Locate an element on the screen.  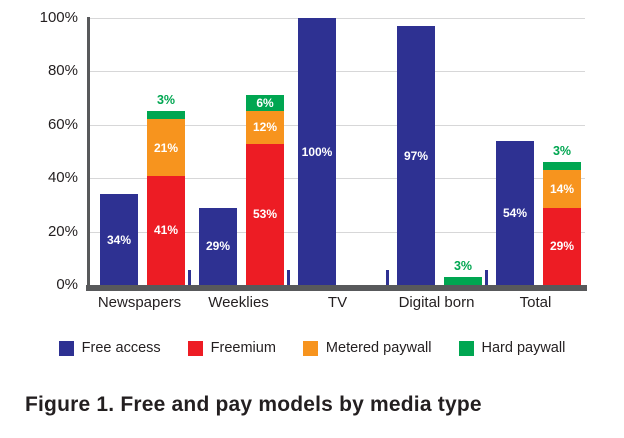
freemium-value-label: 53% is located at coordinates (265, 214).